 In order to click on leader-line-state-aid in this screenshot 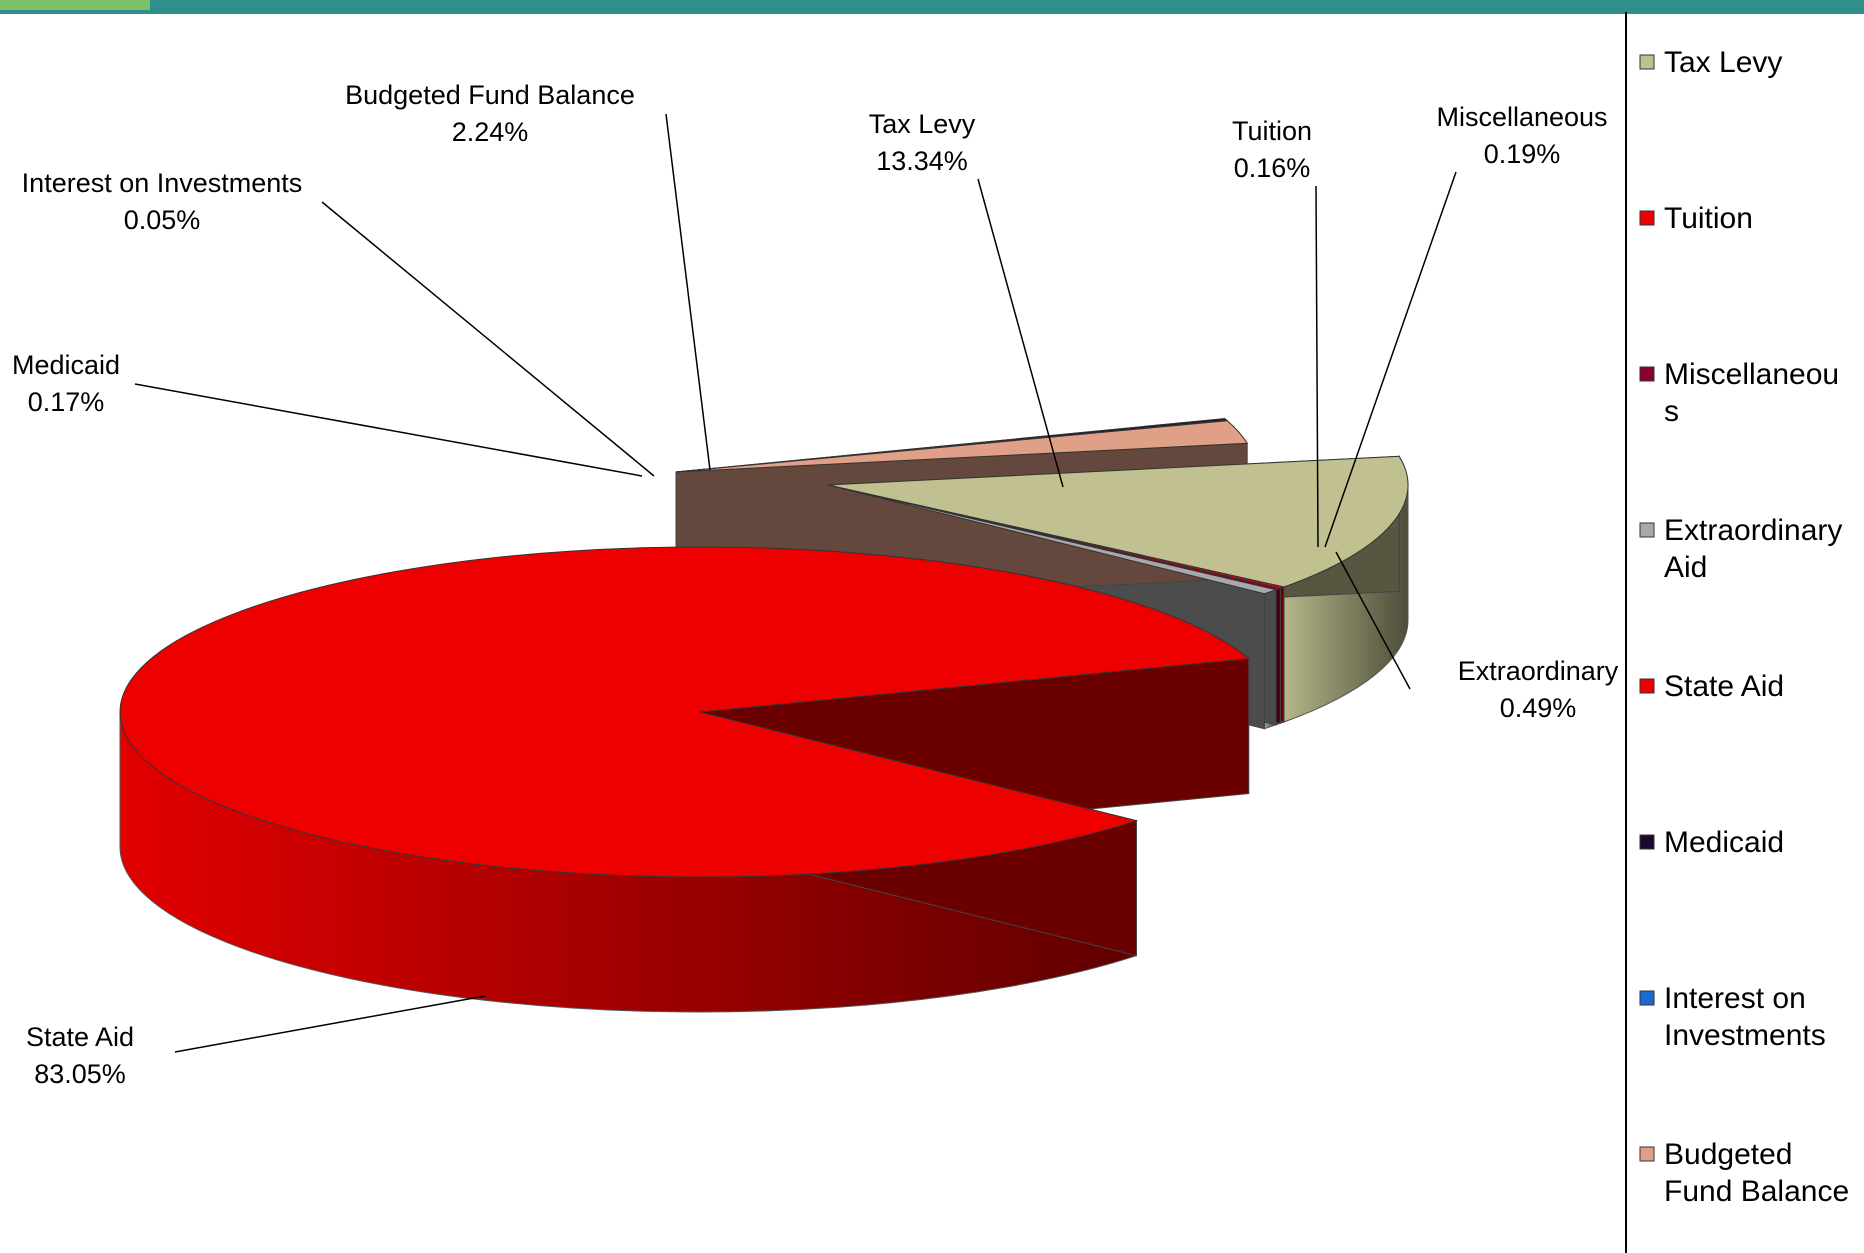, I will do `click(330, 1024)`.